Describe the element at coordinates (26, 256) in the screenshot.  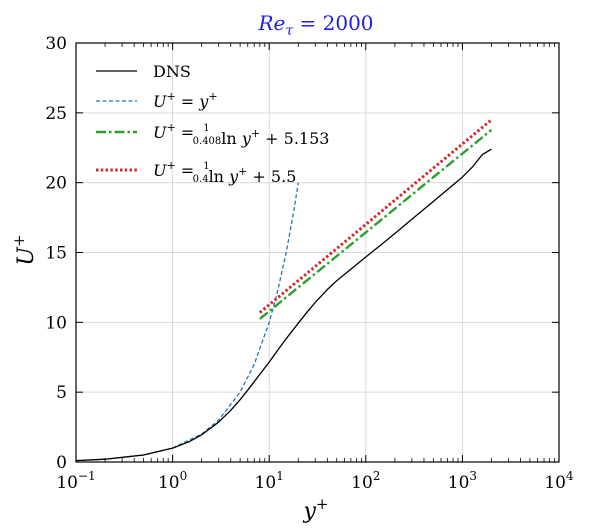
I see `y-axis-label-base: U` at that location.